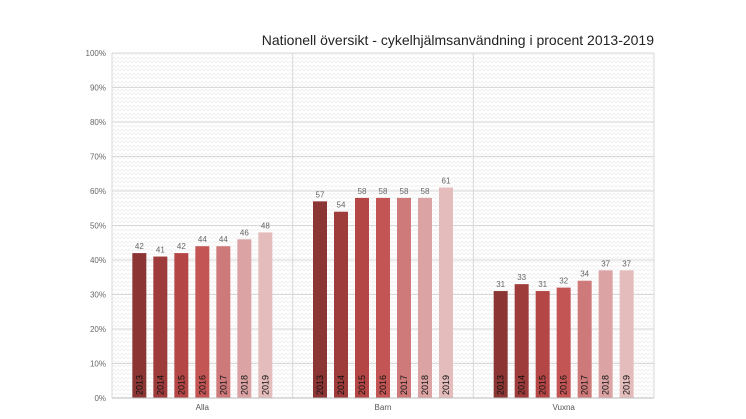  What do you see at coordinates (244, 232) in the screenshot?
I see `data-label: 46` at bounding box center [244, 232].